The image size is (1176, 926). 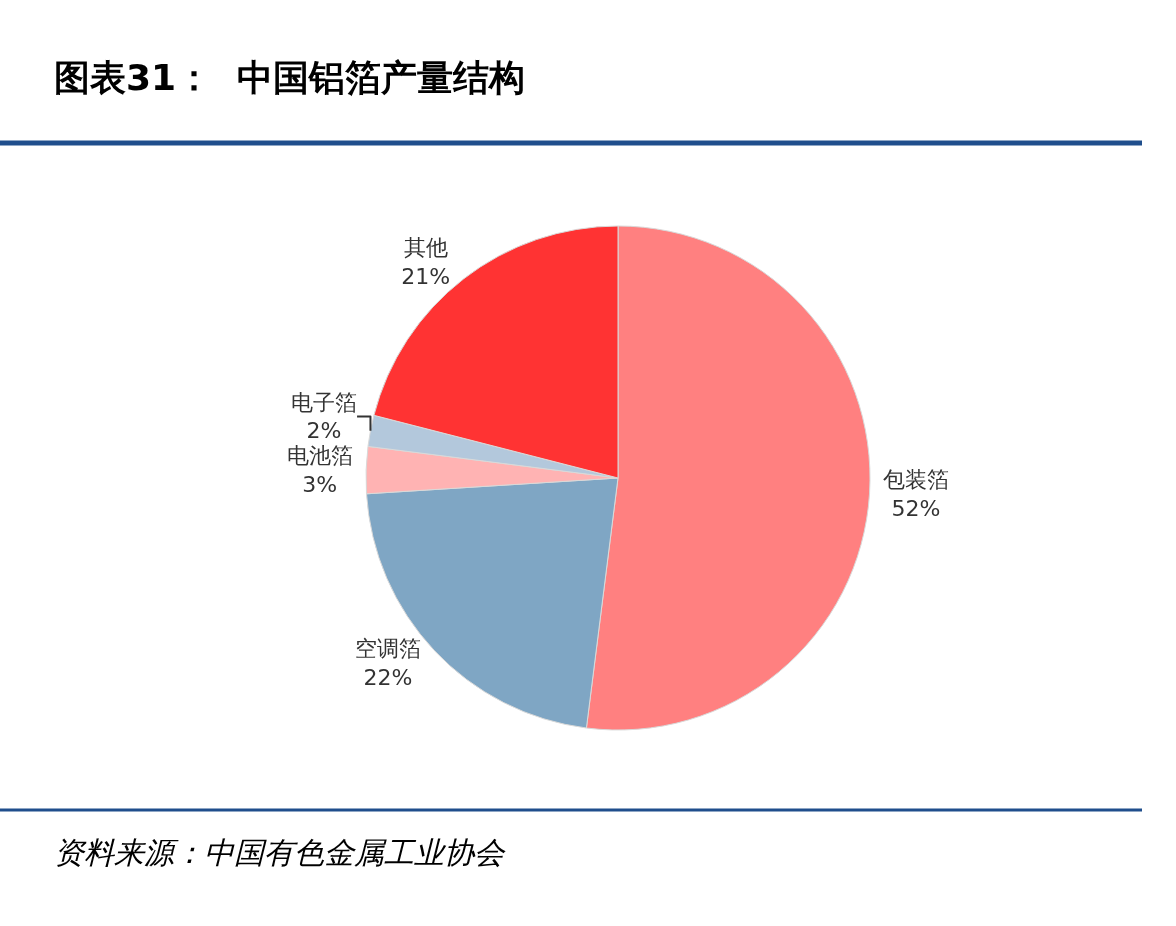 What do you see at coordinates (916, 508) in the screenshot?
I see `data-label: 52%` at bounding box center [916, 508].